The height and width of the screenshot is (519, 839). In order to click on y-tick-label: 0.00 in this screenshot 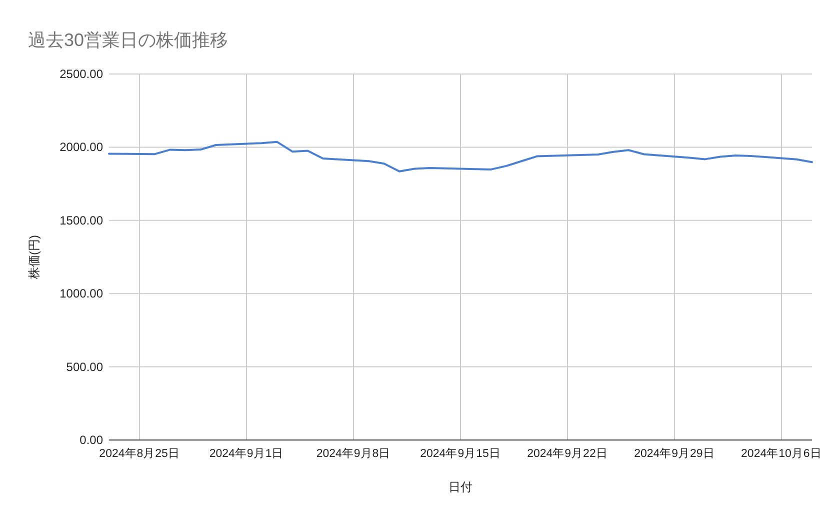, I will do `click(92, 440)`.